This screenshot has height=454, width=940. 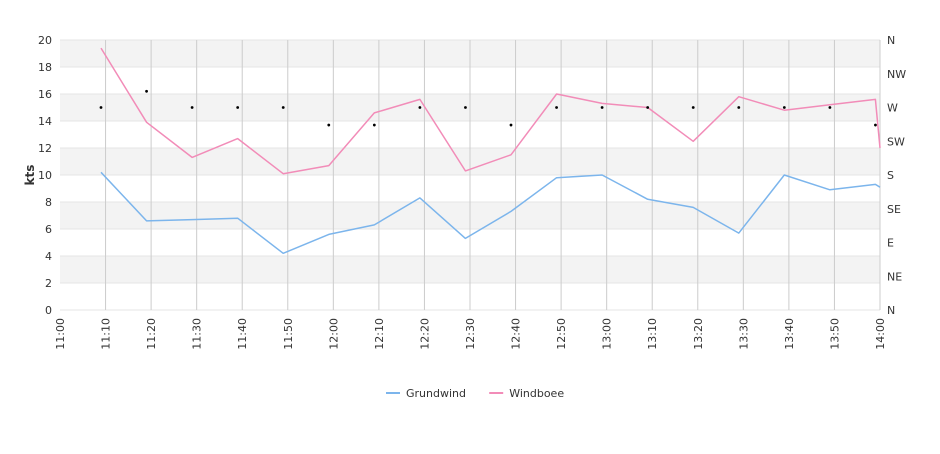 What do you see at coordinates (789, 334) in the screenshot?
I see `x-tick-label: 13:40` at bounding box center [789, 334].